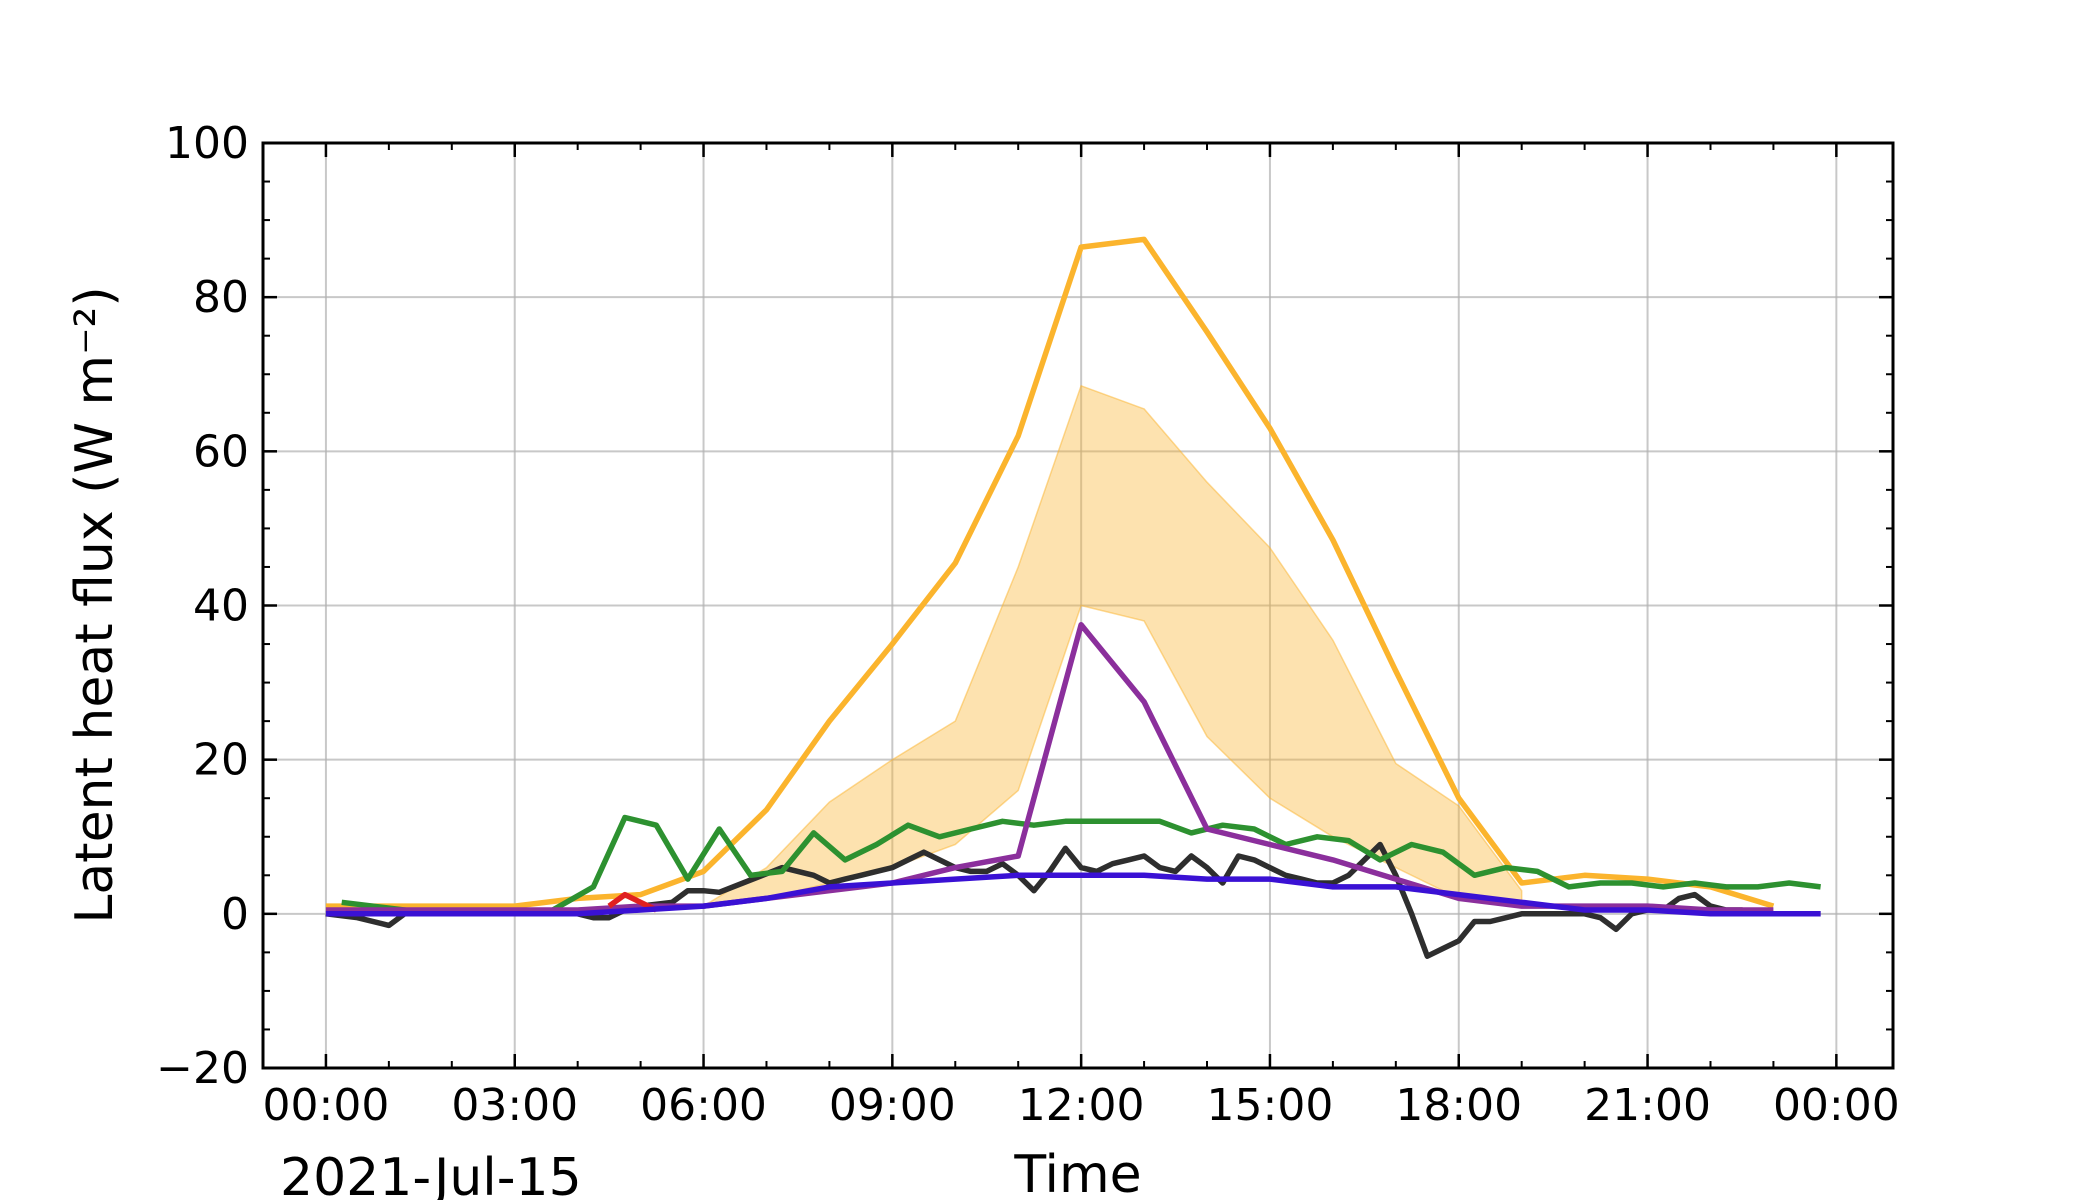 This screenshot has height=1200, width=2100. What do you see at coordinates (431, 1174) in the screenshot?
I see `date-label: 2021-Jul-15` at bounding box center [431, 1174].